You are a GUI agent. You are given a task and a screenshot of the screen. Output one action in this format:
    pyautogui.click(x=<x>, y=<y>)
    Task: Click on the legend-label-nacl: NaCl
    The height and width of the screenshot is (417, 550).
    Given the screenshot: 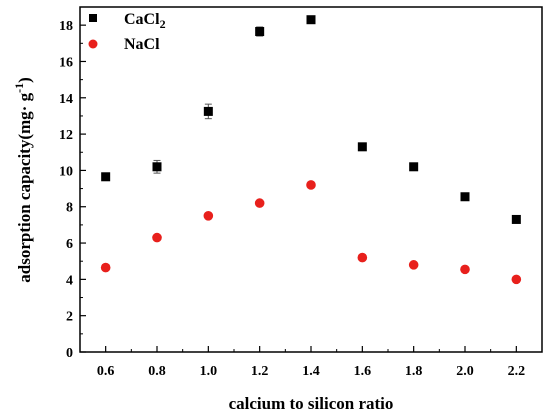 What is the action you would take?
    pyautogui.click(x=142, y=44)
    